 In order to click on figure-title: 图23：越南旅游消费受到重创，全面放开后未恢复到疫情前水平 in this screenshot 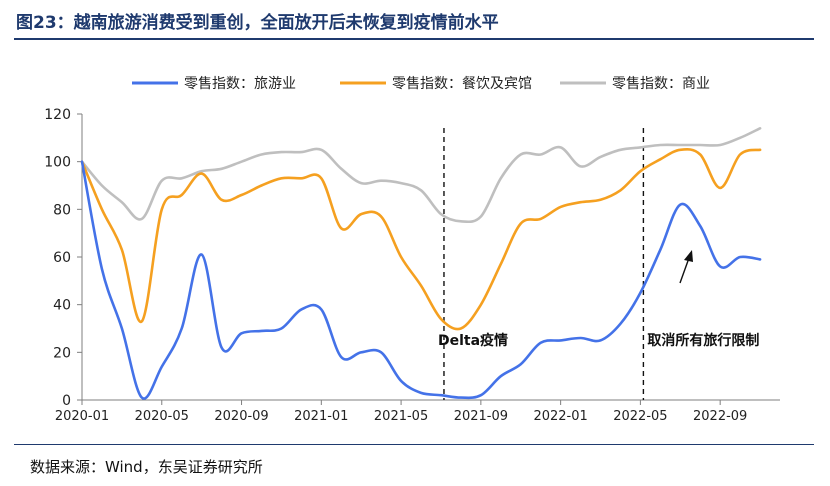, I will do `click(257, 23)`.